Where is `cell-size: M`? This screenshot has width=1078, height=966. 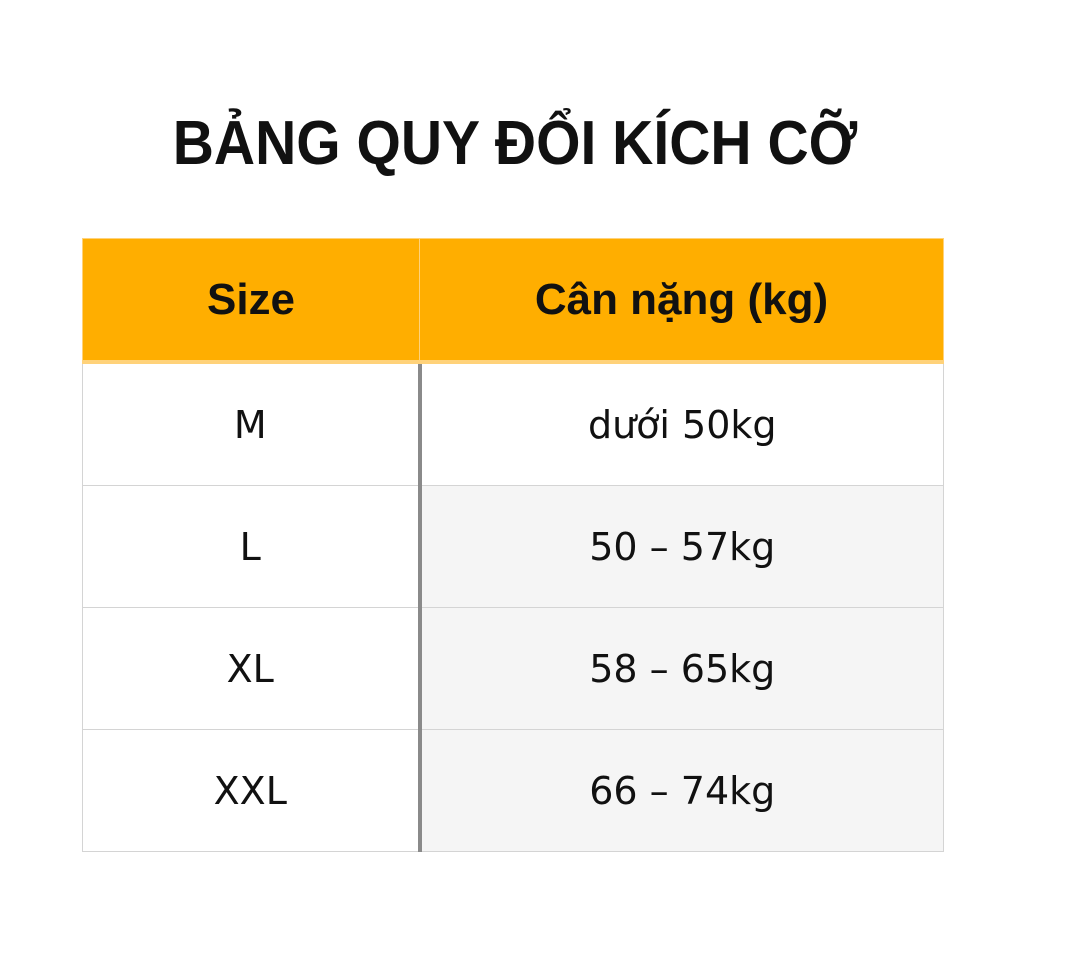
cell-size: M is located at coordinates (252, 423).